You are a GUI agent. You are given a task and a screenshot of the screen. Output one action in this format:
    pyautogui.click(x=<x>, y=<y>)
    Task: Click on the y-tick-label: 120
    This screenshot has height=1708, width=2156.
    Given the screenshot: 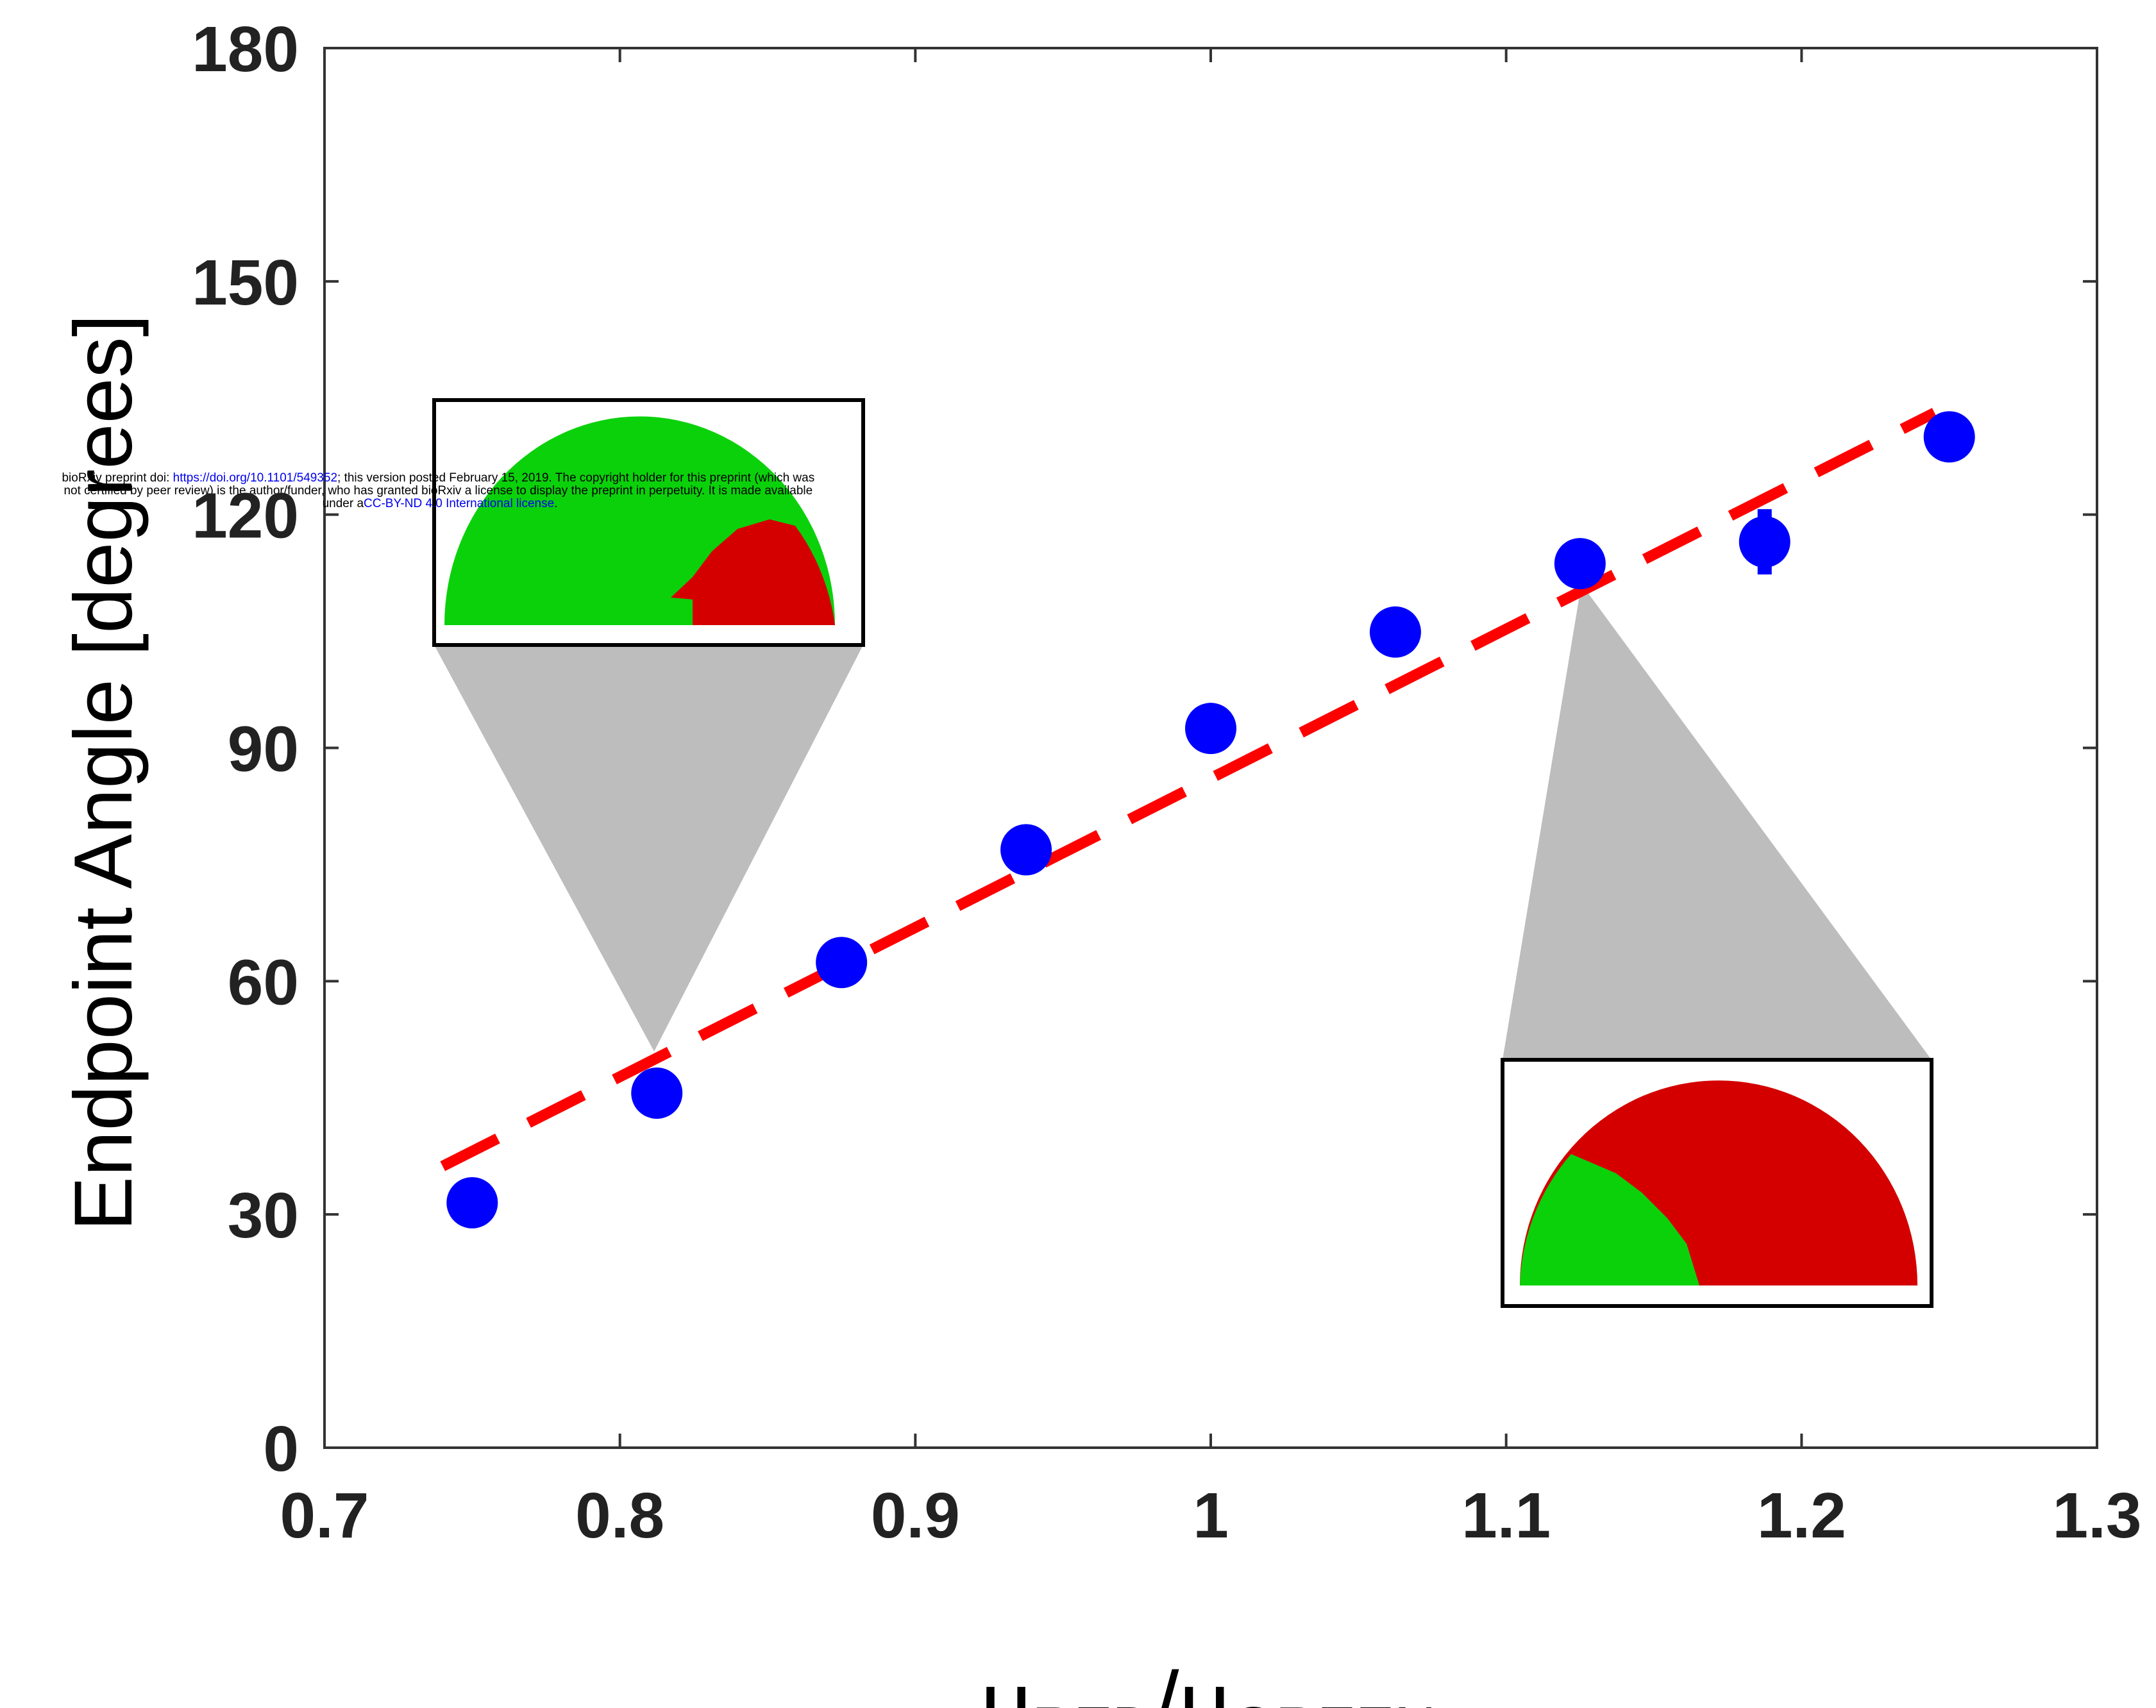 What is the action you would take?
    pyautogui.click(x=246, y=516)
    